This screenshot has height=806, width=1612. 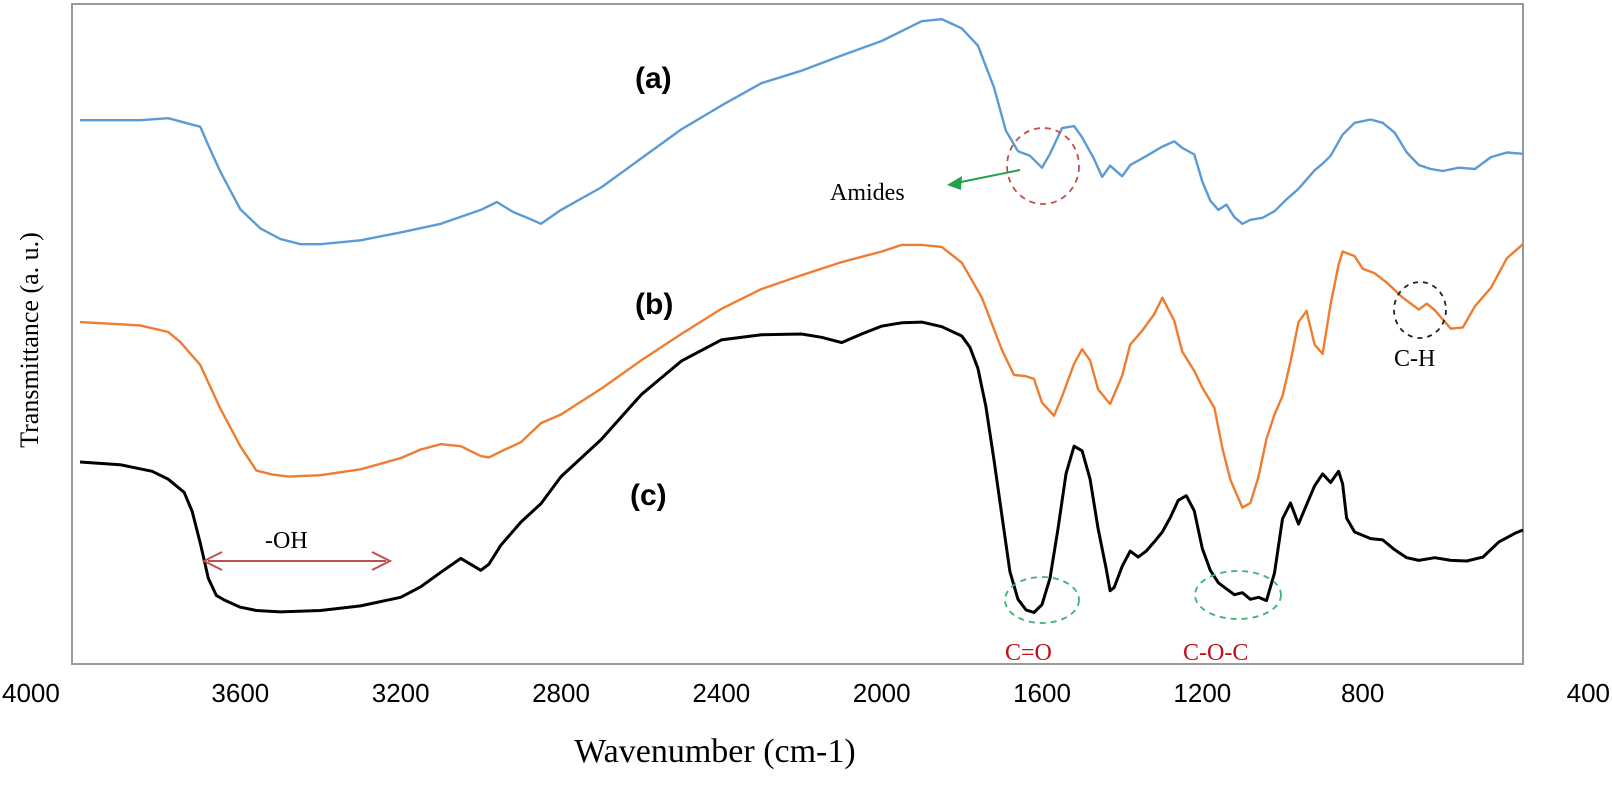 I want to click on x-tick-label: 3600, so click(x=240, y=693).